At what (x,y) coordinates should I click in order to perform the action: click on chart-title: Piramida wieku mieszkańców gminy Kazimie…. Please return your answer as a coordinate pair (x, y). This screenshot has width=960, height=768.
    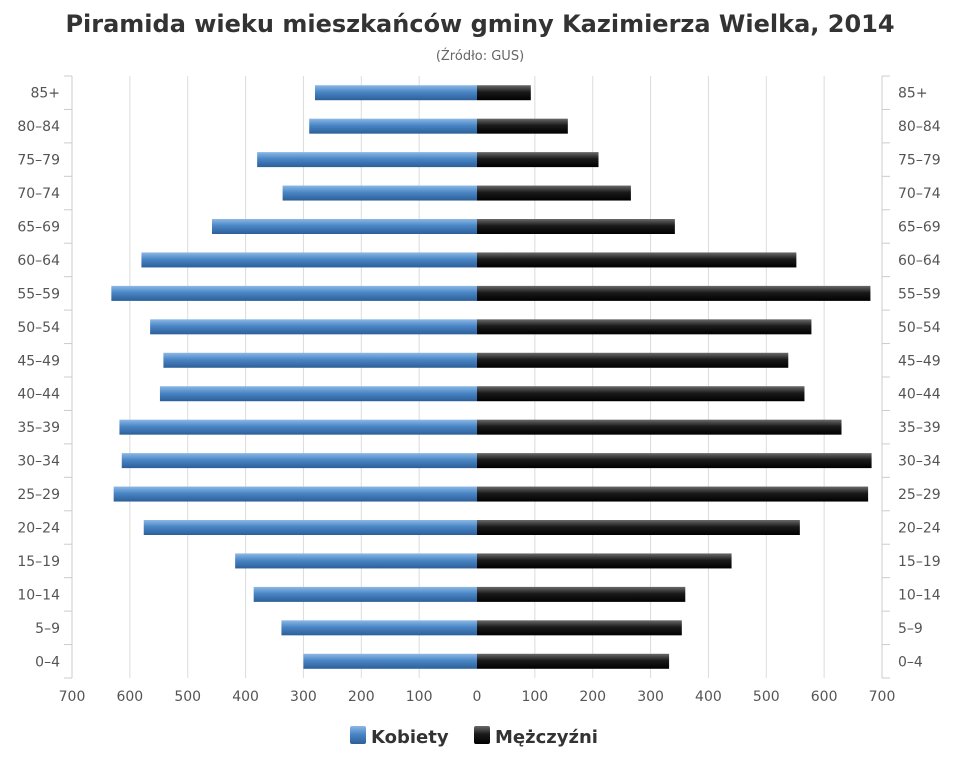
    Looking at the image, I should click on (479, 24).